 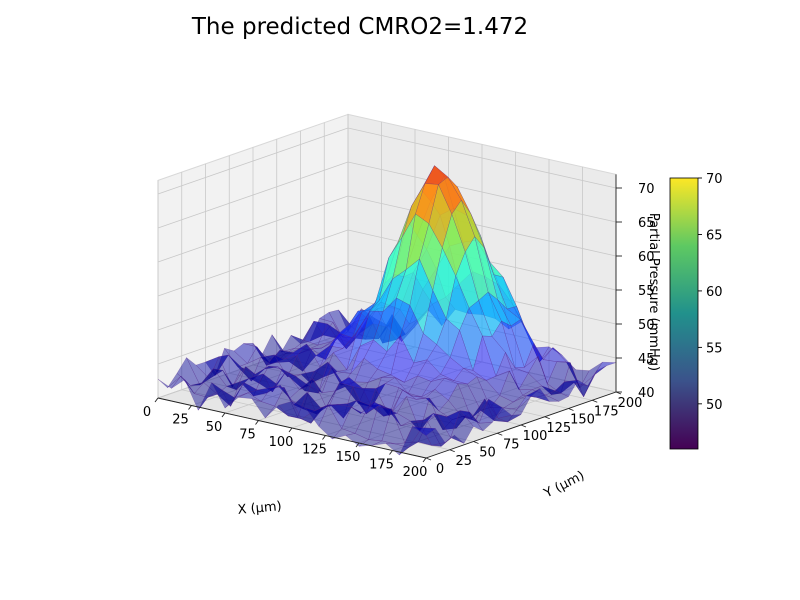 What do you see at coordinates (147, 412) in the screenshot?
I see `x-tick-label: 0` at bounding box center [147, 412].